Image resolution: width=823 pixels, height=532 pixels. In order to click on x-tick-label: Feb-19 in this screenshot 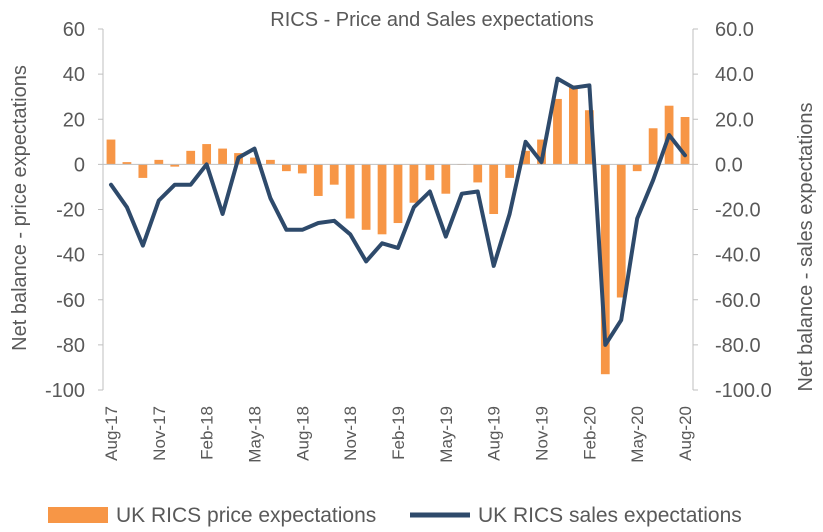, I will do `click(398, 433)`.